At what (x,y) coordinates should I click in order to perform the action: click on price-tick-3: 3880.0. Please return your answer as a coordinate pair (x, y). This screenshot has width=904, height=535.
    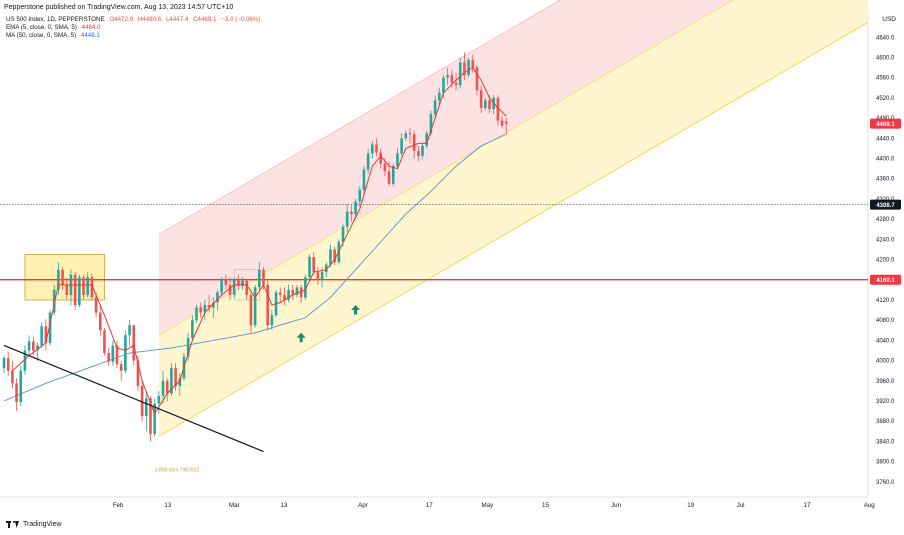
    Looking at the image, I should click on (885, 422).